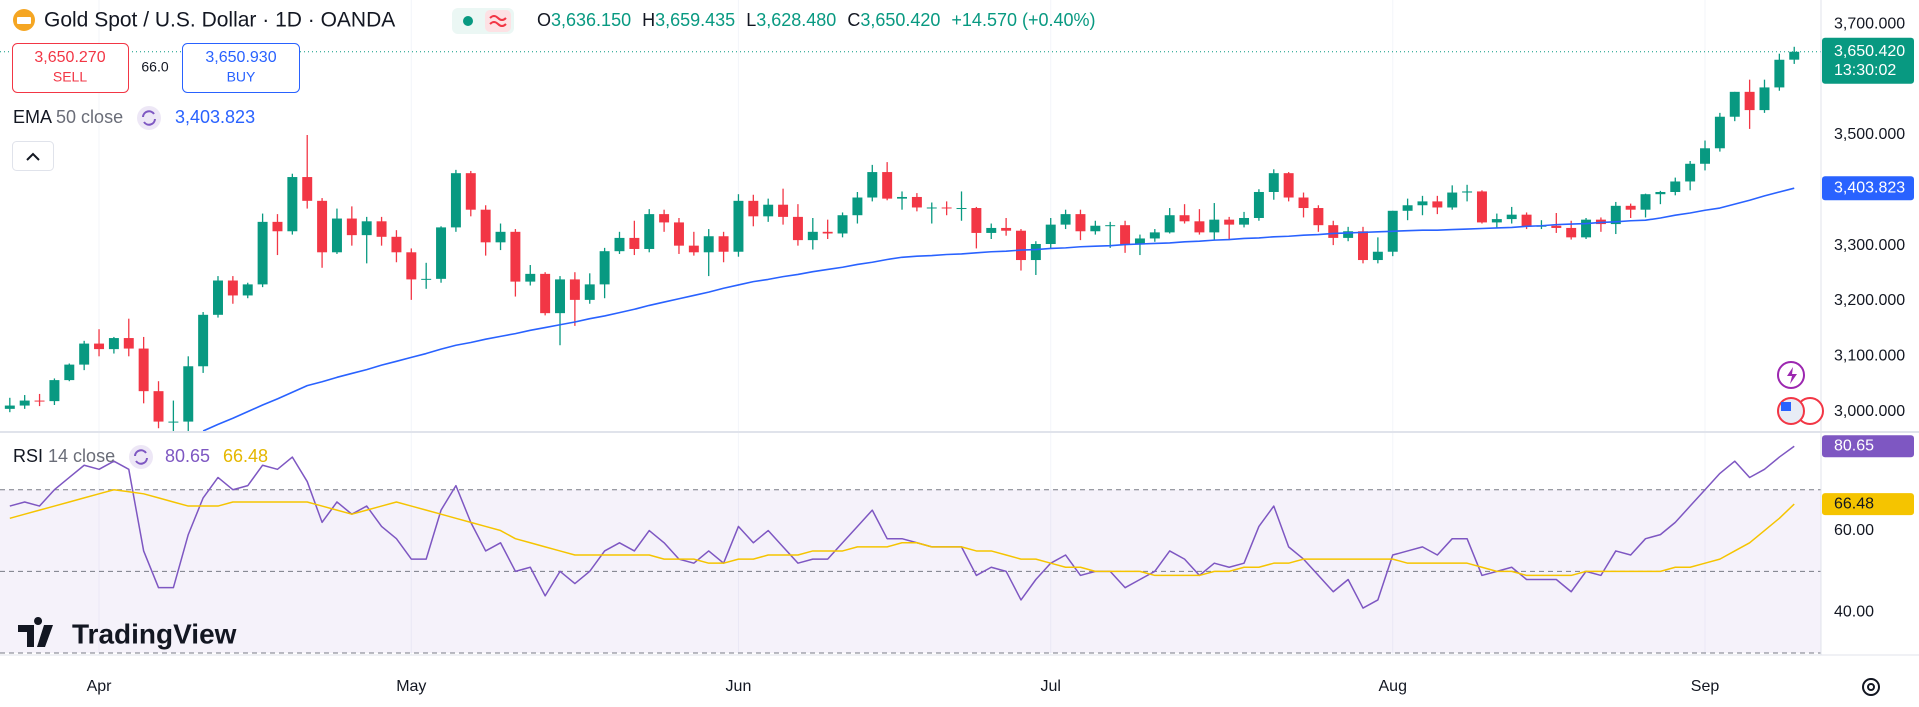 The image size is (1919, 707). I want to click on y-tick-label: 3,700.000, so click(1869, 24).